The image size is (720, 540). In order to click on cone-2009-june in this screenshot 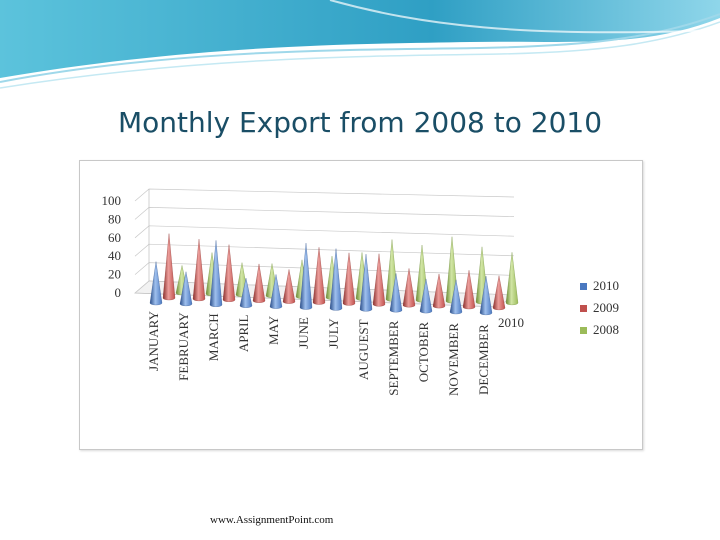, I will do `click(319, 276)`.